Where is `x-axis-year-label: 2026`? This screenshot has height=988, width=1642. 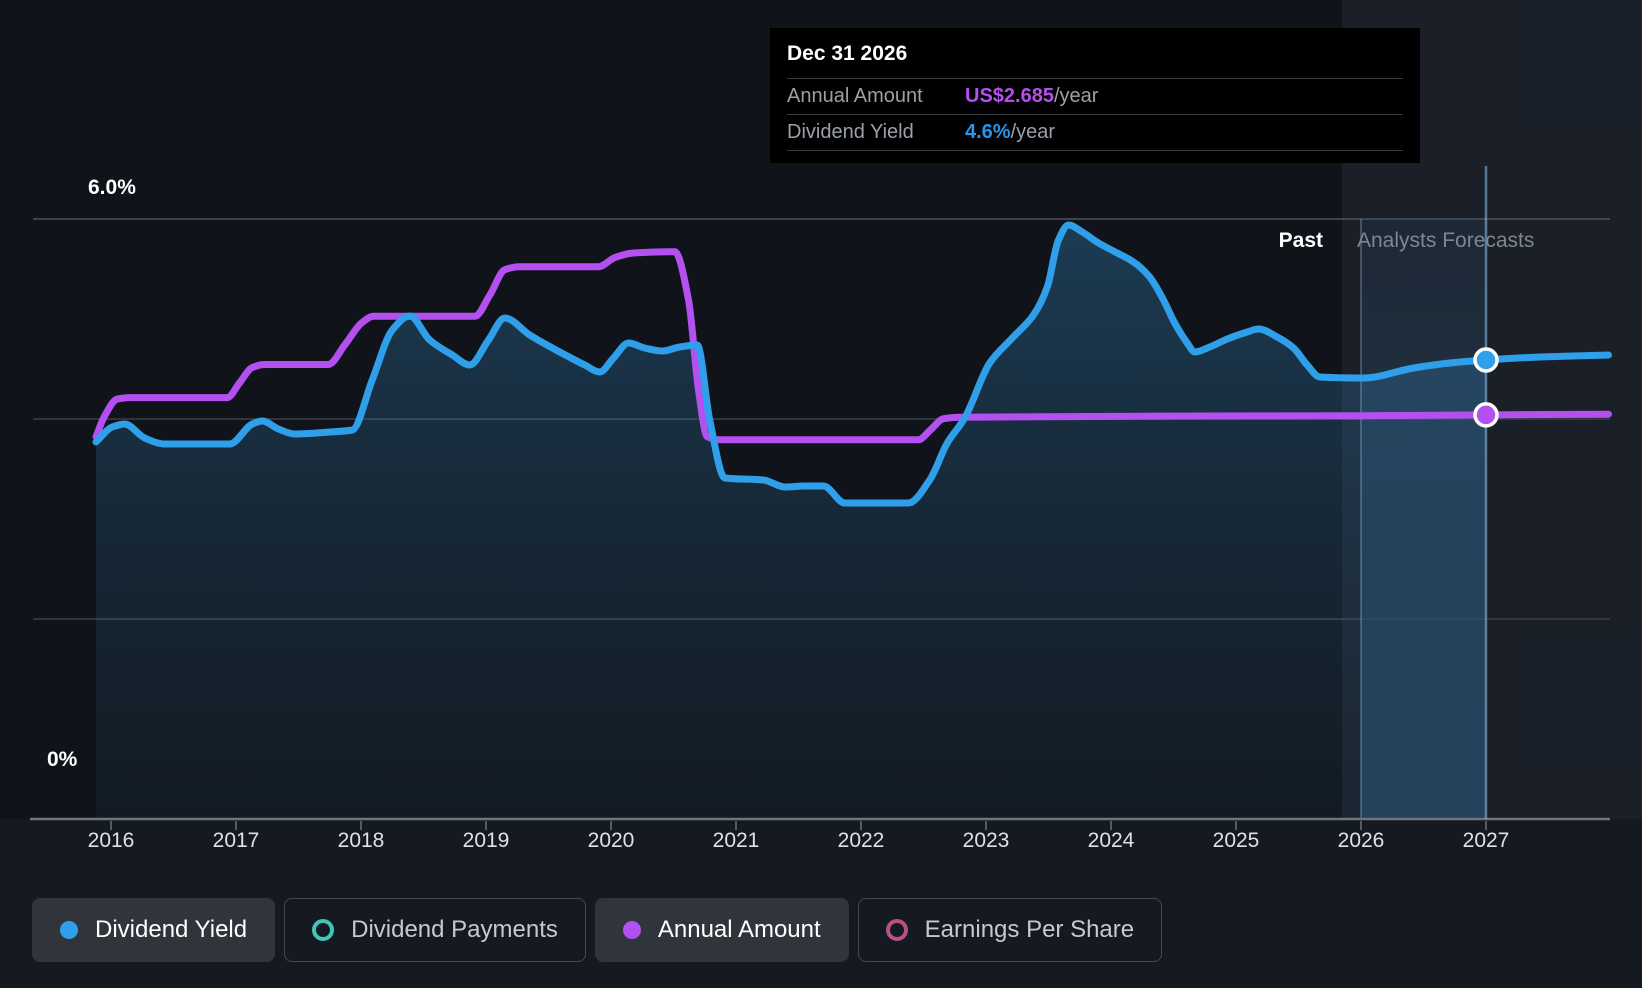
x-axis-year-label: 2026 is located at coordinates (1361, 840).